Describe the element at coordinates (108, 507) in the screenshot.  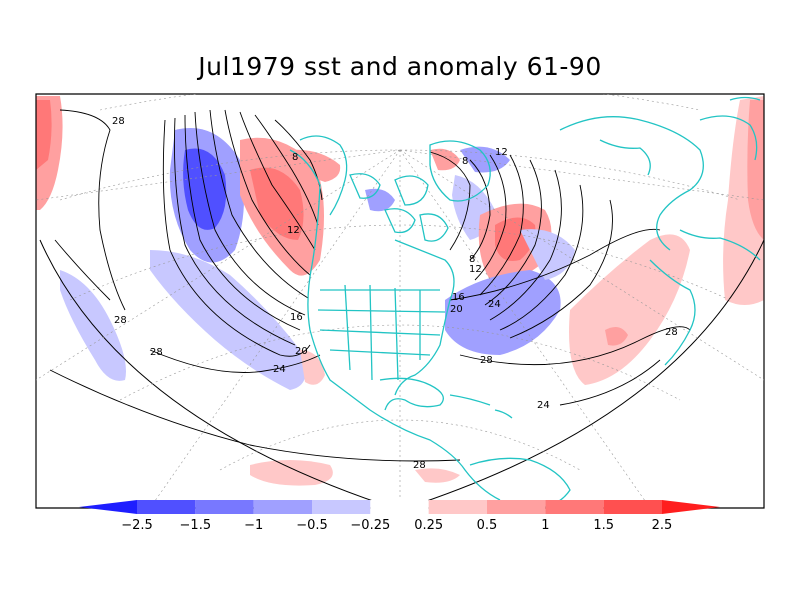
I see `colorbar-end-low` at that location.